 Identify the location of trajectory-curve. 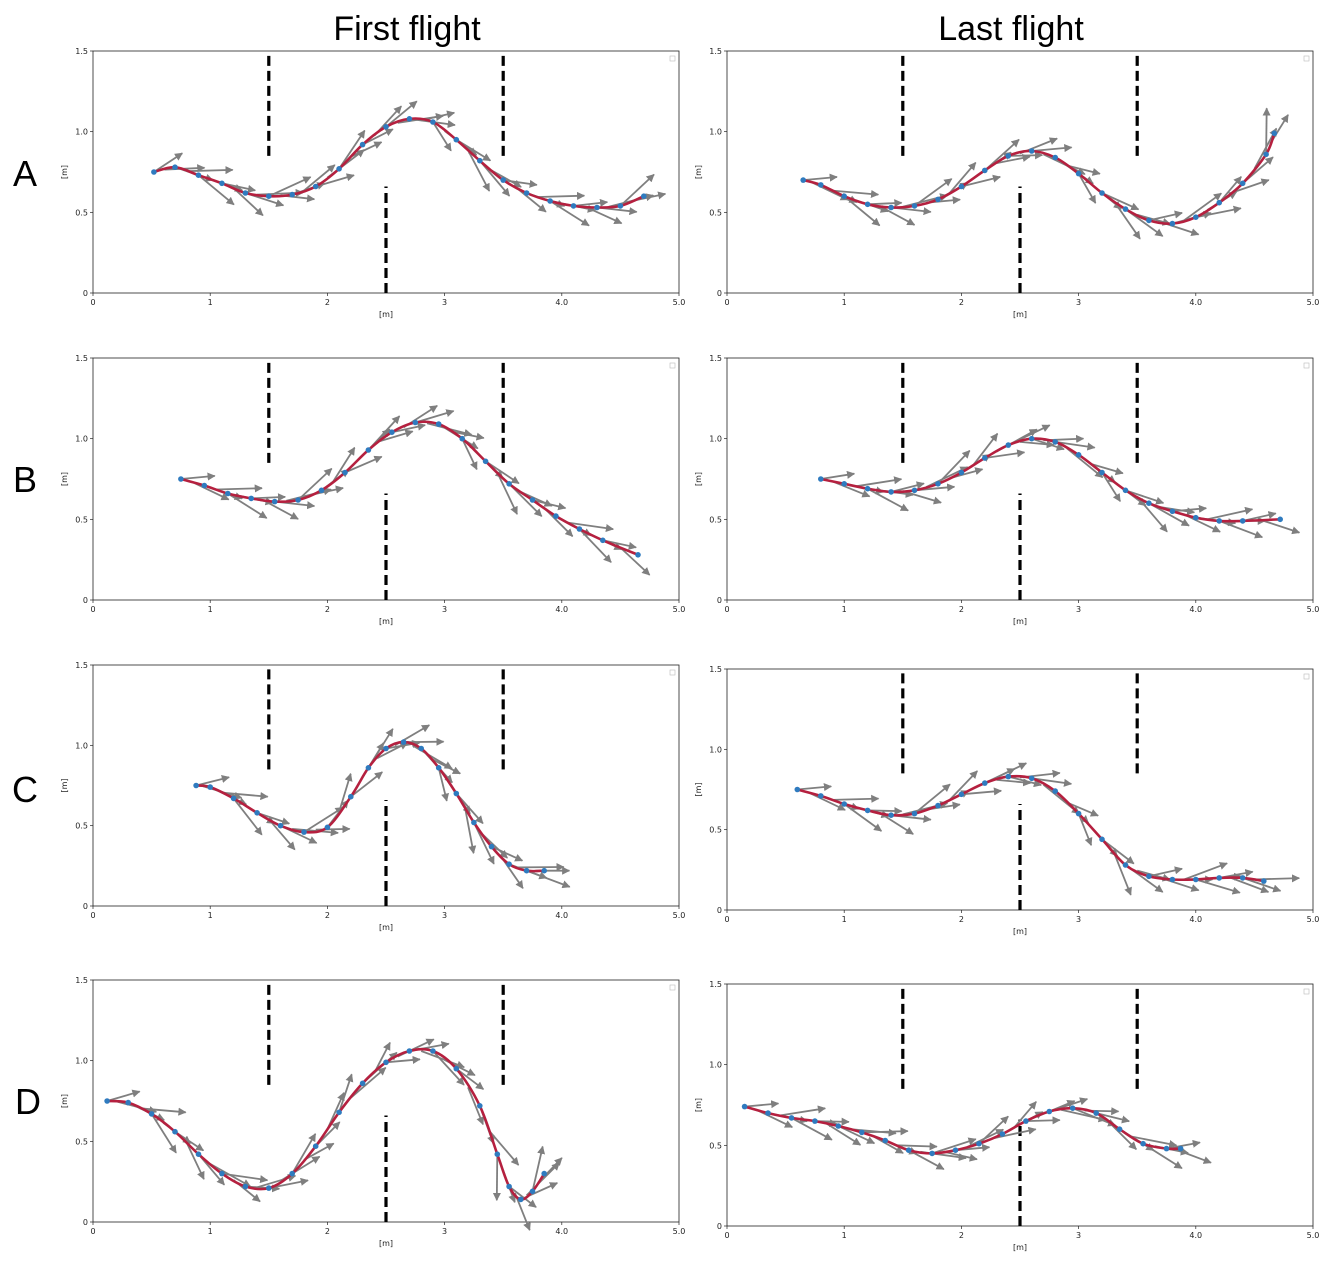
(1039, 179).